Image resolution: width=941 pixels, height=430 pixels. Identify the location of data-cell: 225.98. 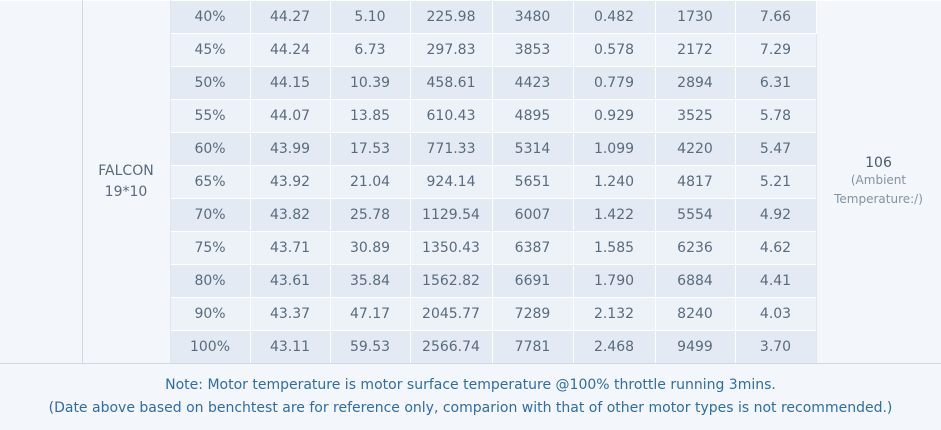
(451, 17).